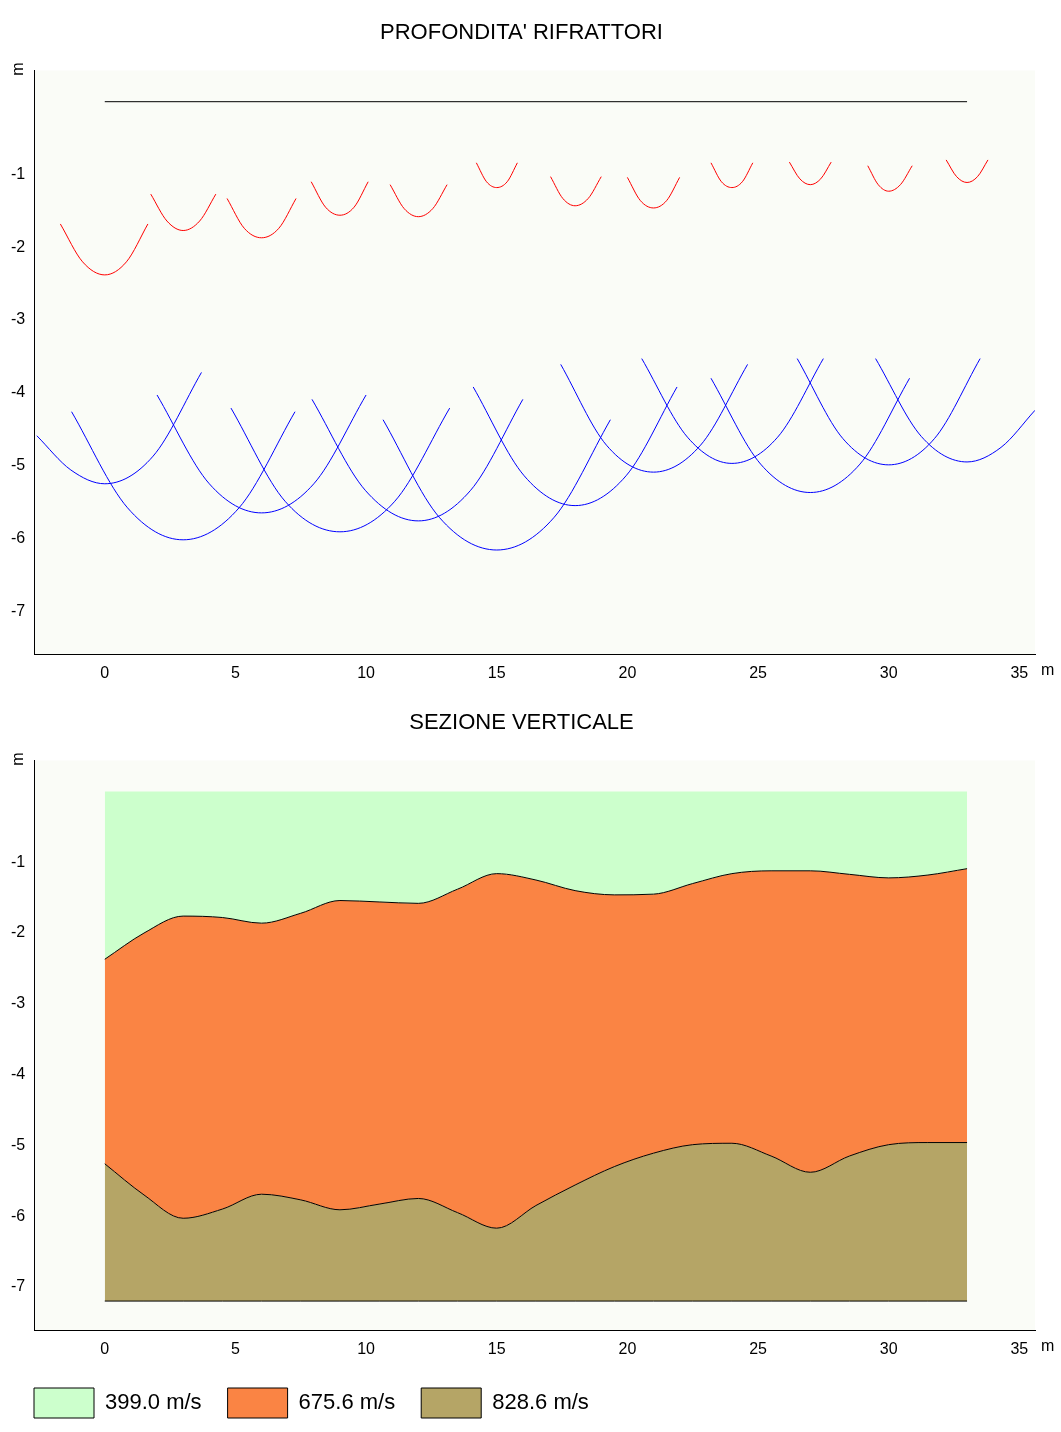 This screenshot has width=1061, height=1432. Describe the element at coordinates (540, 1402) in the screenshot. I see `legend-label: 828.6 m/s` at that location.